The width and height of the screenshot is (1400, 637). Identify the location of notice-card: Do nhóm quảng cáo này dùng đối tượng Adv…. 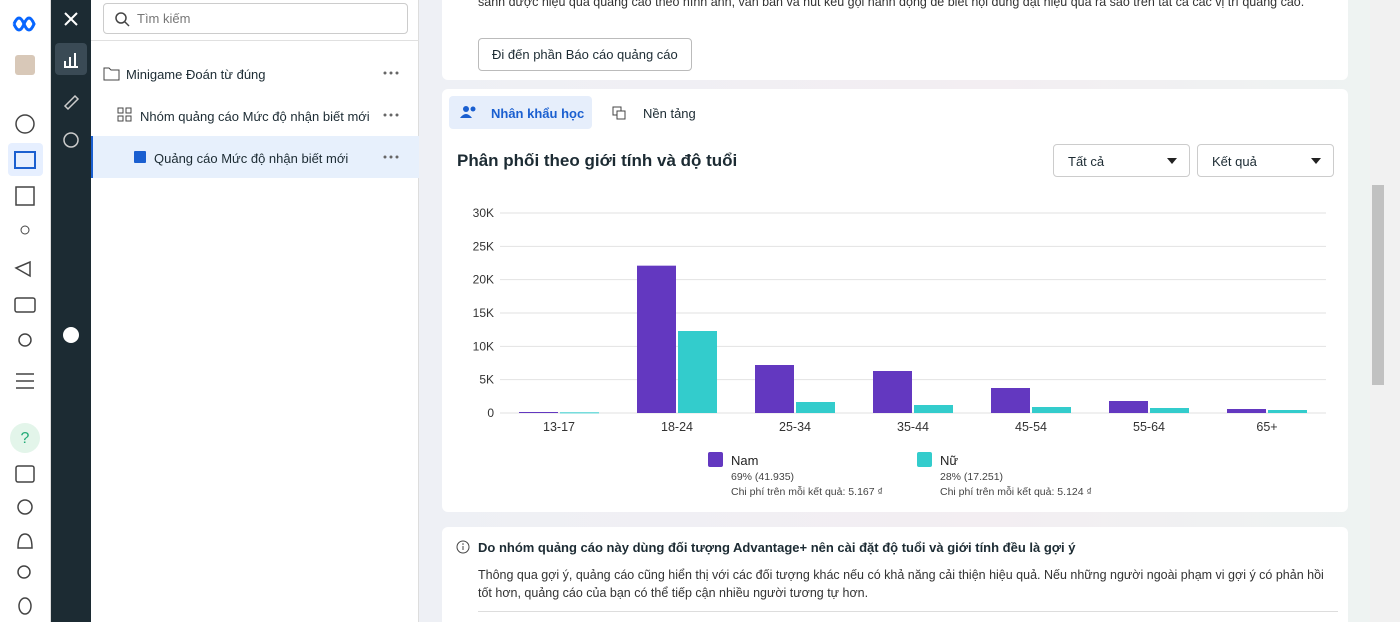
(895, 582).